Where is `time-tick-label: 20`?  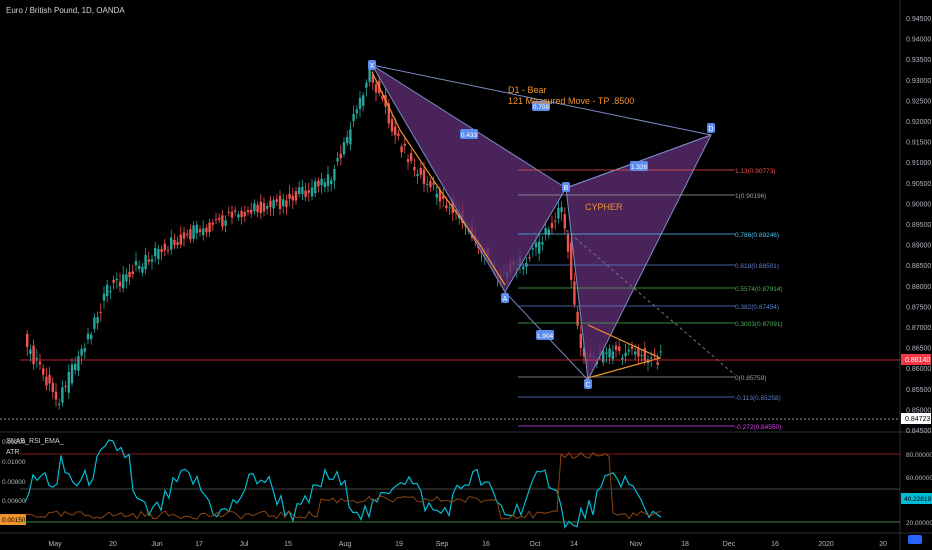
time-tick-label: 20 is located at coordinates (883, 544).